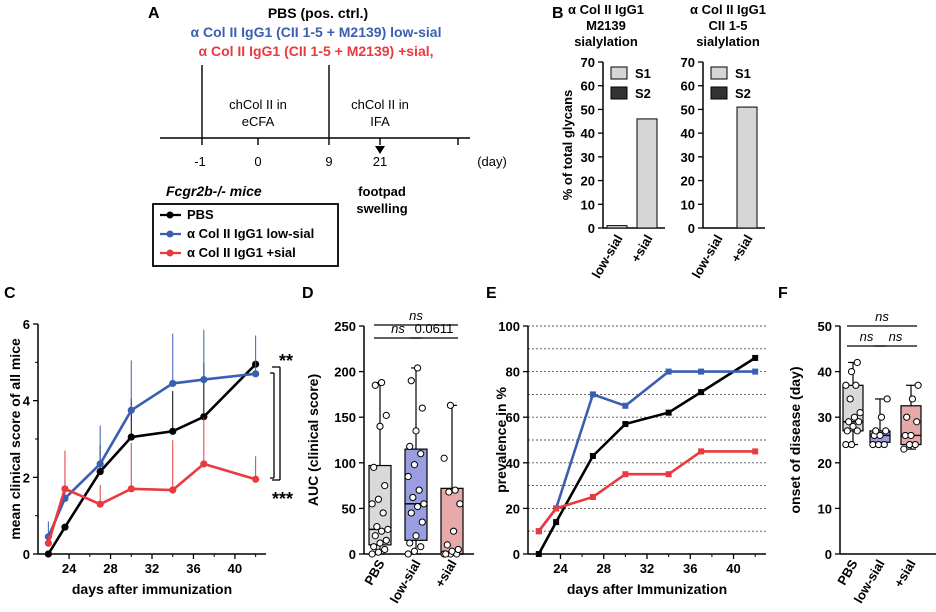 The height and width of the screenshot is (612, 936). I want to click on legend-label: S1, so click(743, 73).